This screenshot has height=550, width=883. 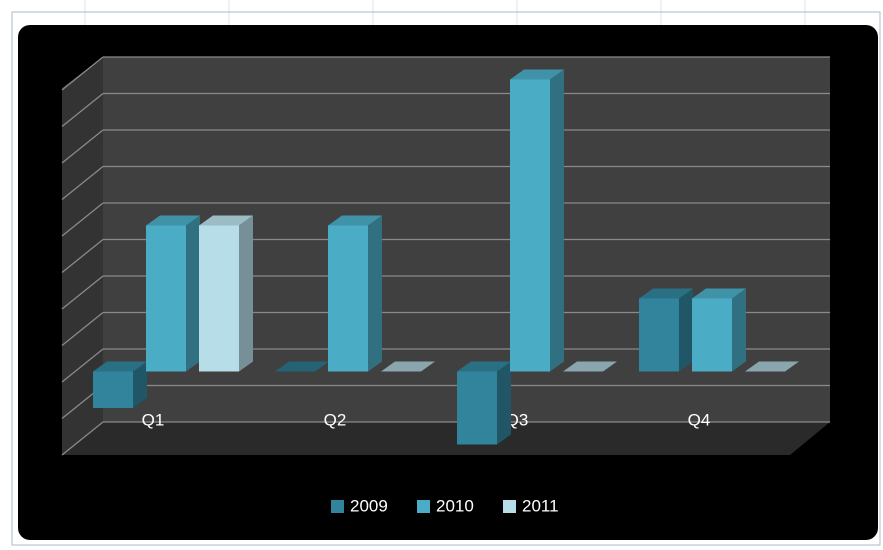 What do you see at coordinates (540, 505) in the screenshot?
I see `legend-label: 2011` at bounding box center [540, 505].